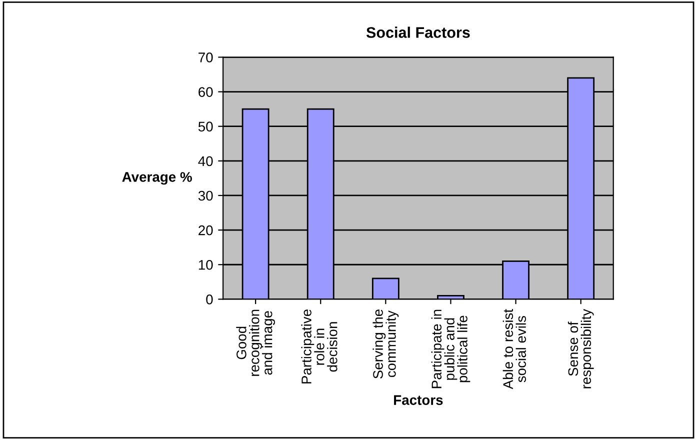 The image size is (697, 440). I want to click on y-tick-label: 40, so click(205, 161).